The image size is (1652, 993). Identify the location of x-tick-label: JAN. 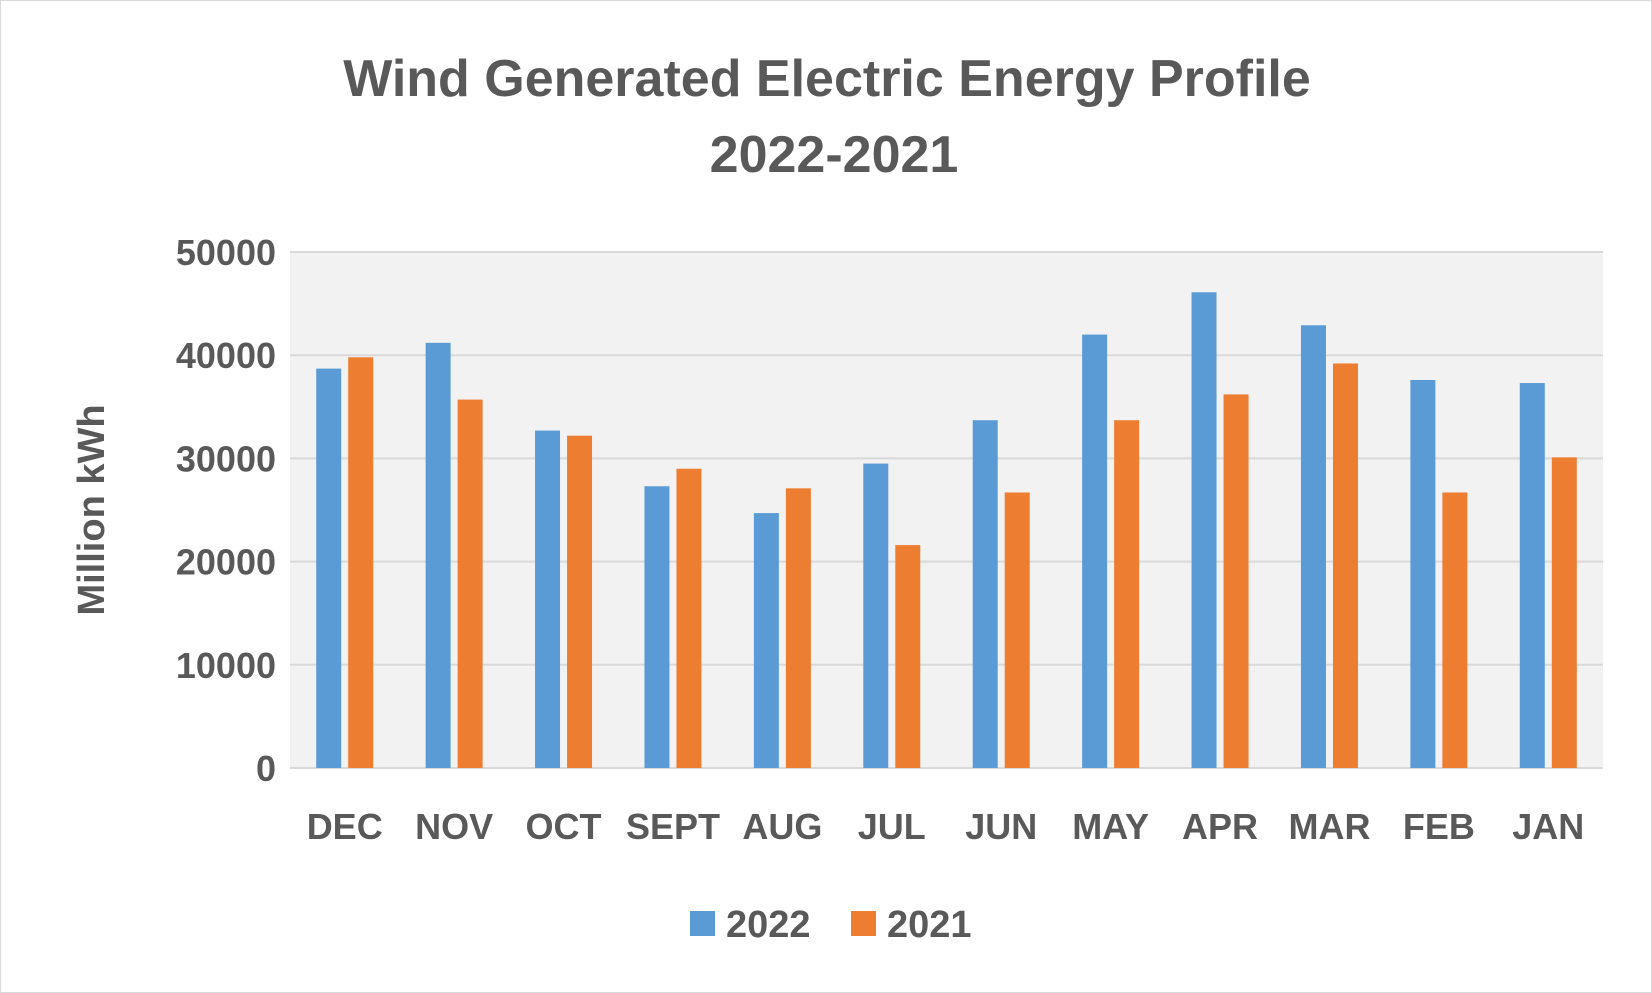
(1548, 826).